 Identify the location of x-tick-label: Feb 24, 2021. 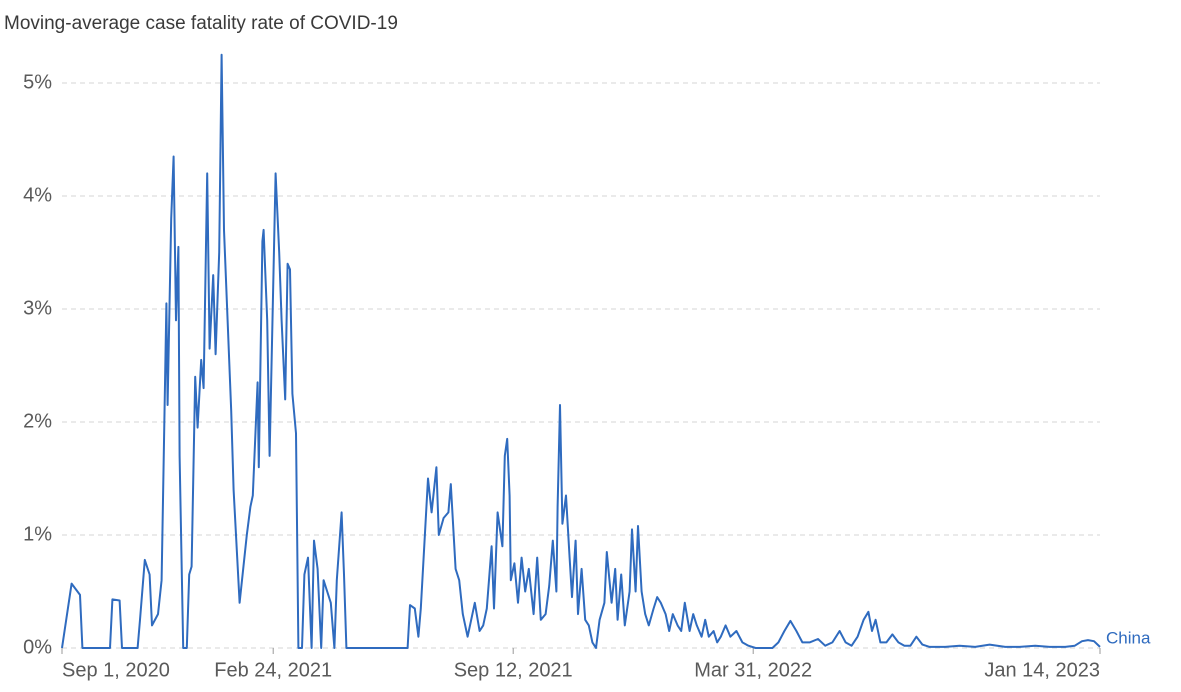
(273, 670).